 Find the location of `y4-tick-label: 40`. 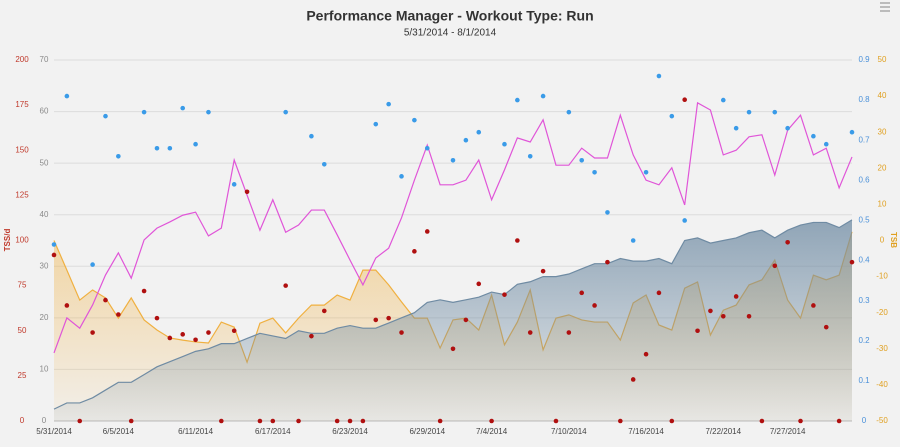

y4-tick-label: 40 is located at coordinates (882, 95).